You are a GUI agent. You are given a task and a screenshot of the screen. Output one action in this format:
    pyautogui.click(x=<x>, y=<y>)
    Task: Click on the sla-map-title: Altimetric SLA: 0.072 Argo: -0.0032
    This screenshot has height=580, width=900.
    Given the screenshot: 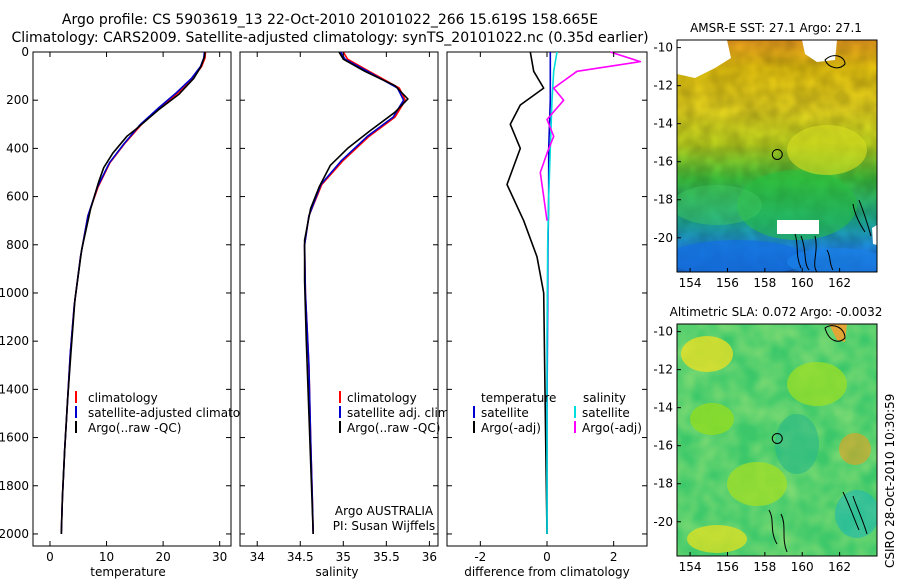 What is the action you would take?
    pyautogui.click(x=776, y=312)
    